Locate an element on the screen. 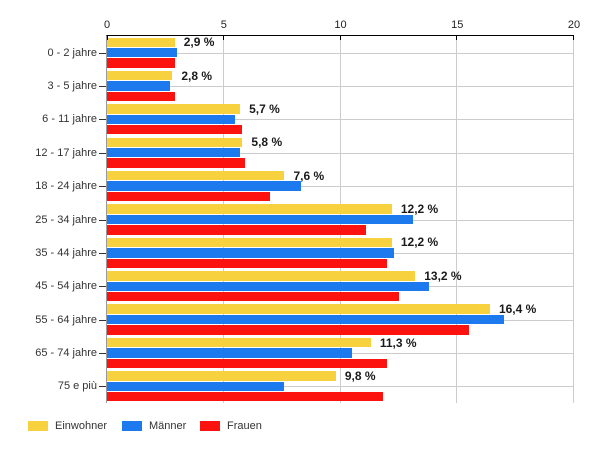  legend-item-einwohner: Einwohner is located at coordinates (67, 426).